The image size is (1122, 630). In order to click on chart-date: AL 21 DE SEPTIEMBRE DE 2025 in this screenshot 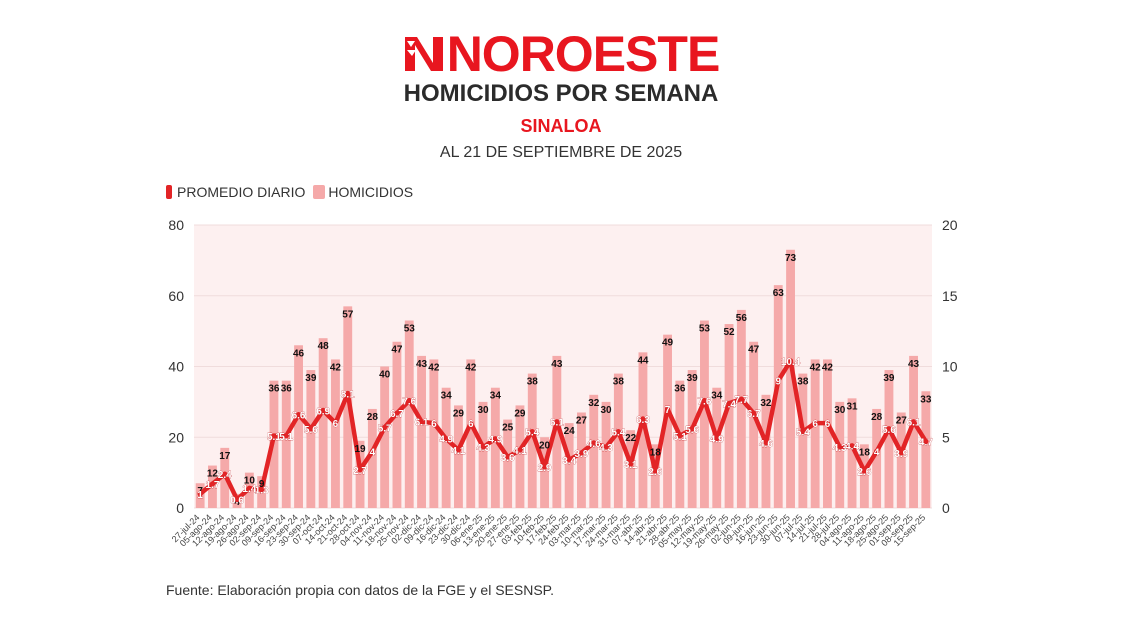, I will do `click(561, 152)`.